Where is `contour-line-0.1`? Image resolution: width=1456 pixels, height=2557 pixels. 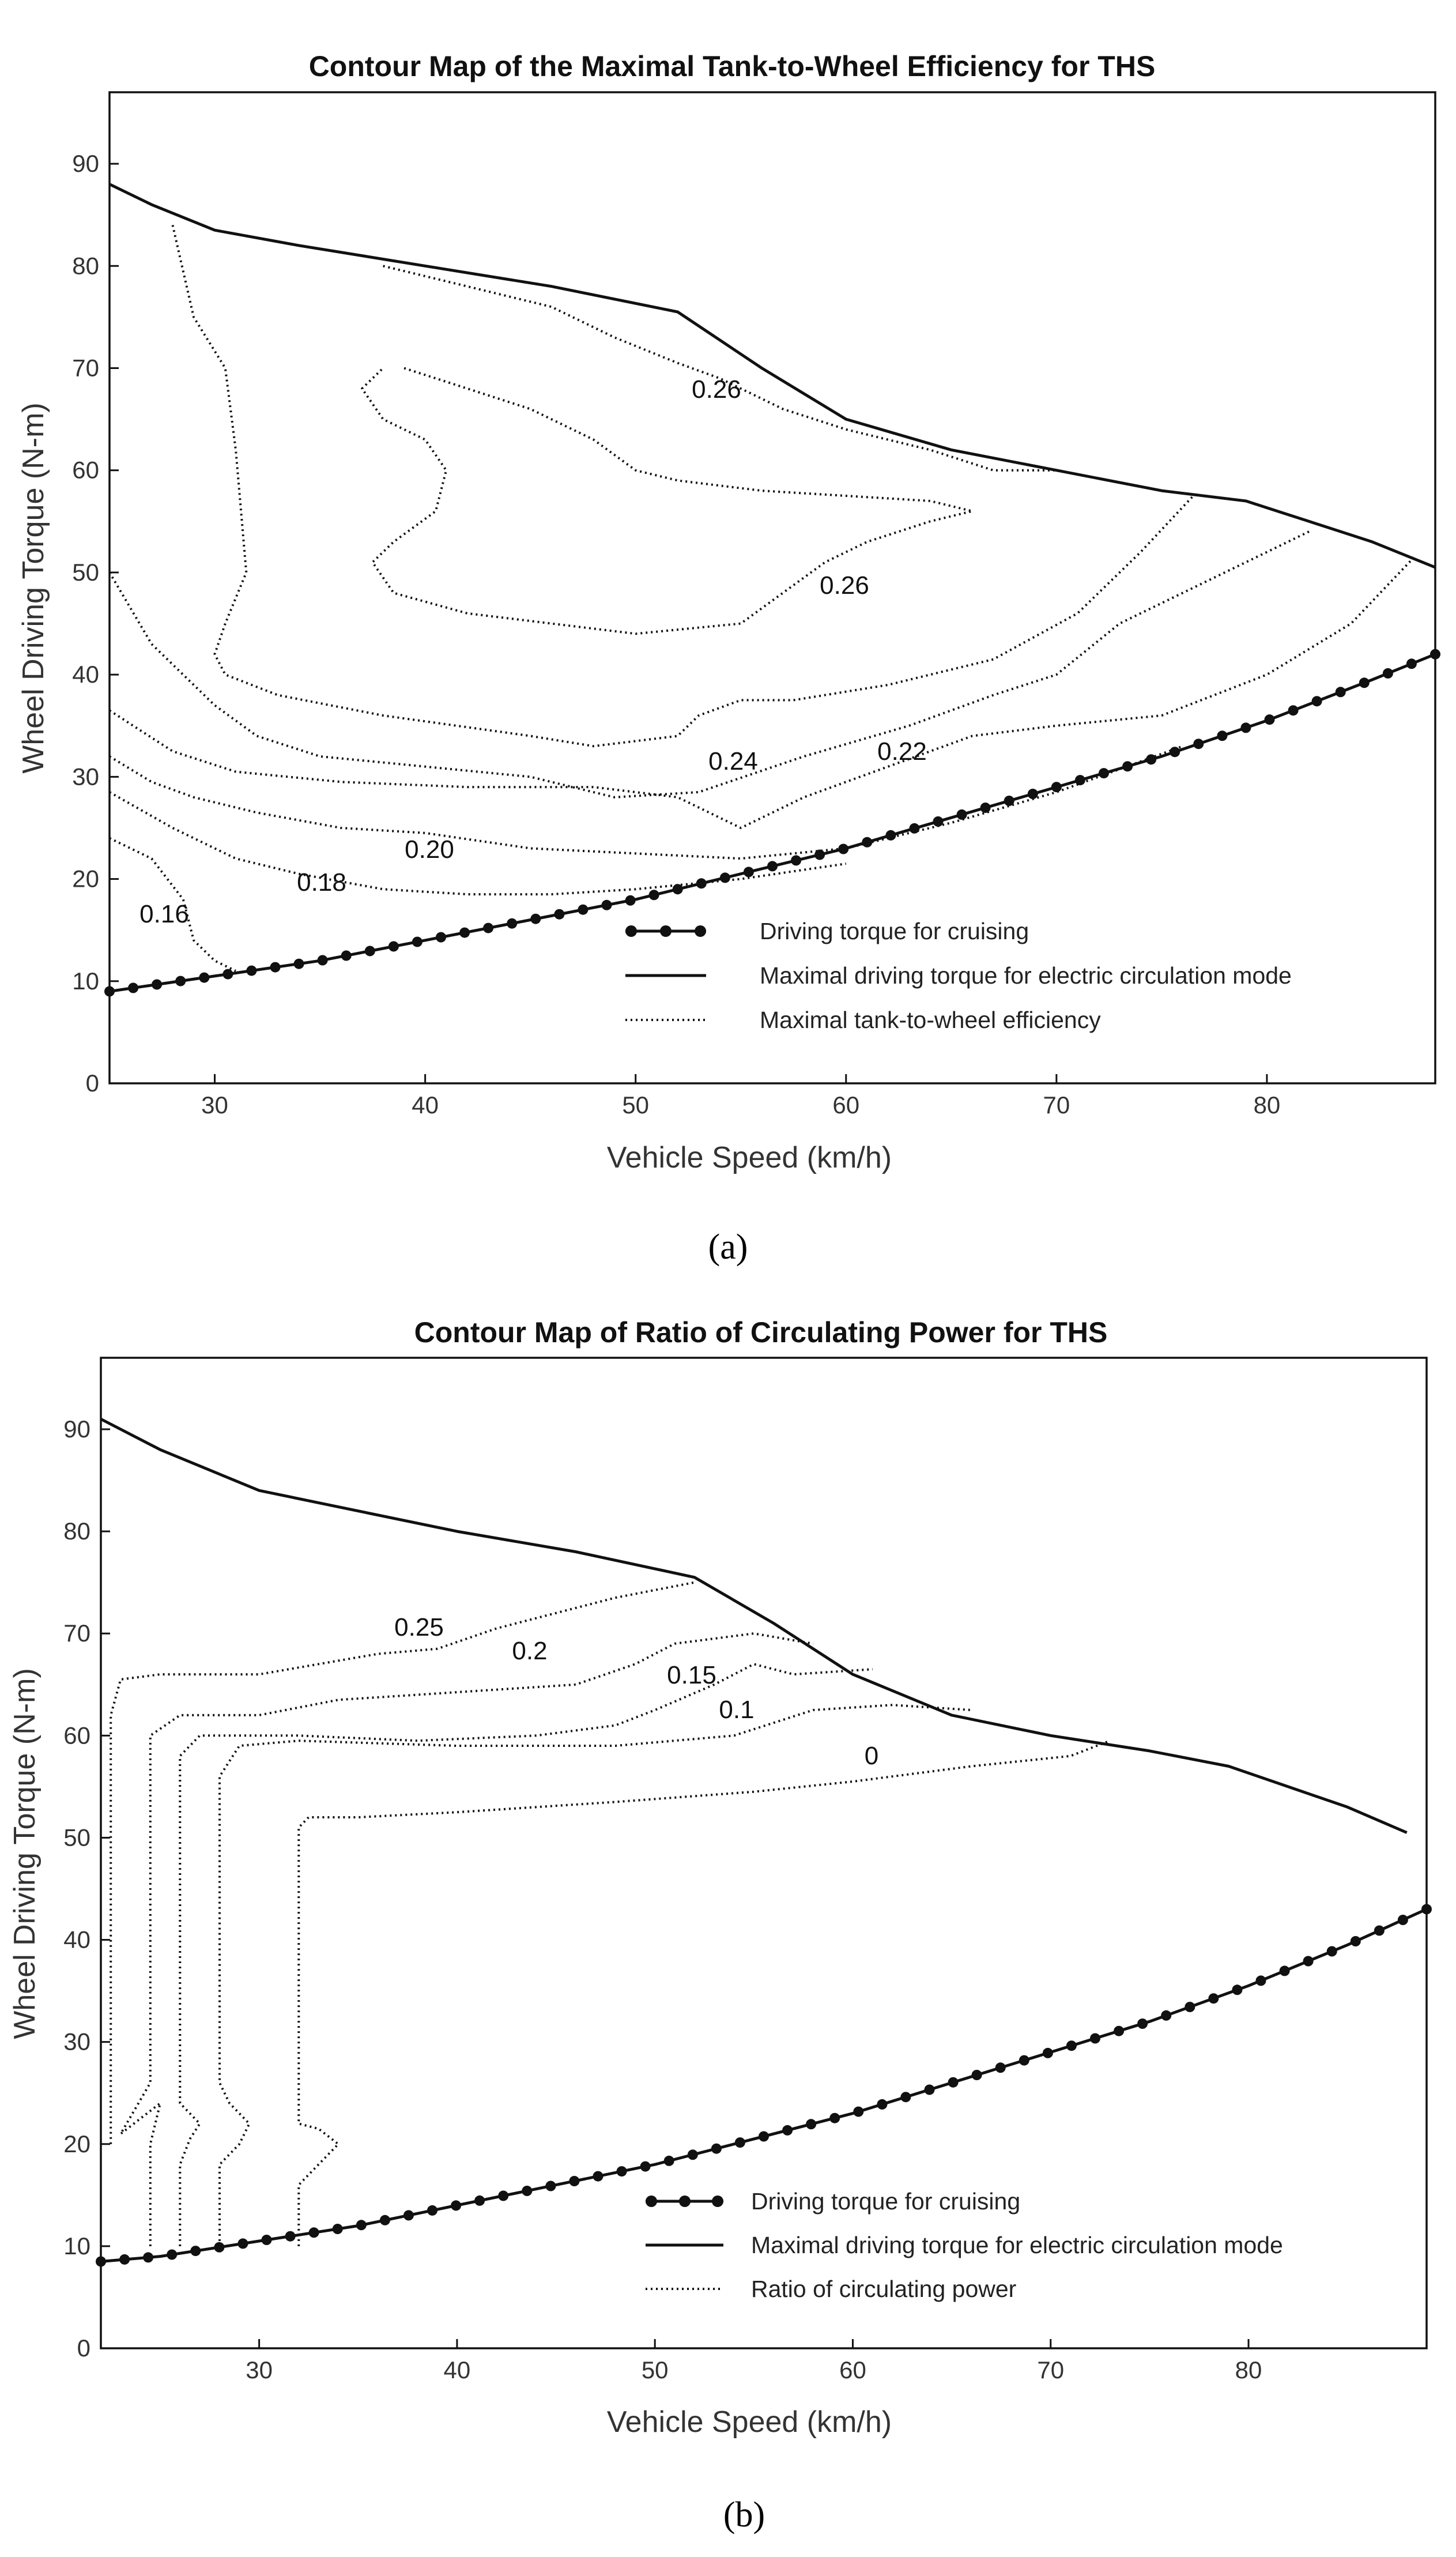
contour-line-0.1 is located at coordinates (595, 1975).